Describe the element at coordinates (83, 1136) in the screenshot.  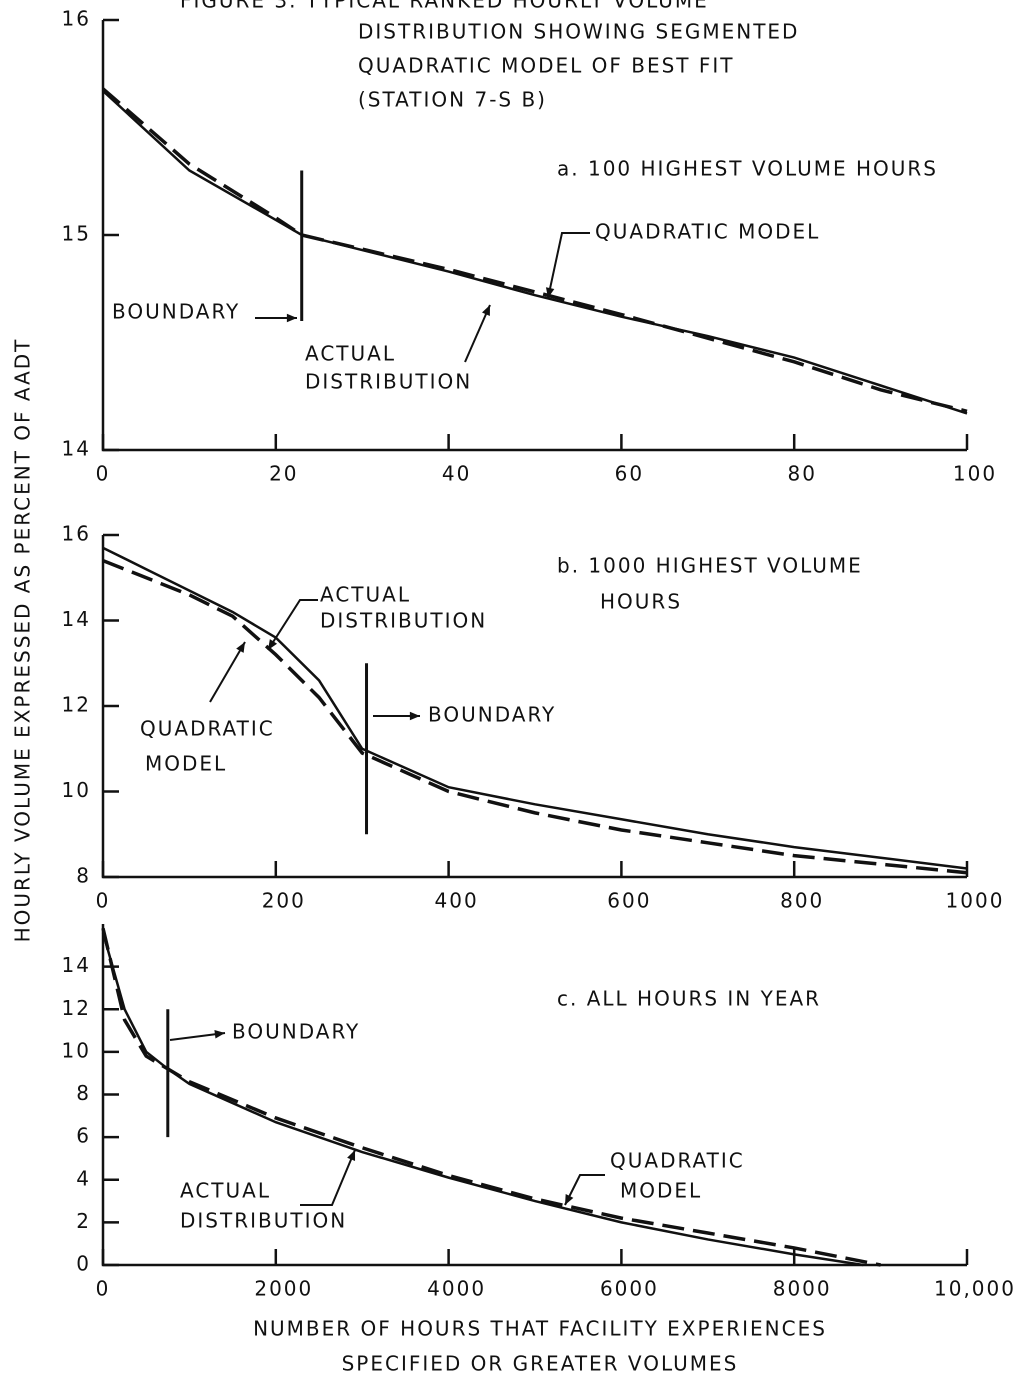
I see `y-tick-label: 6` at that location.